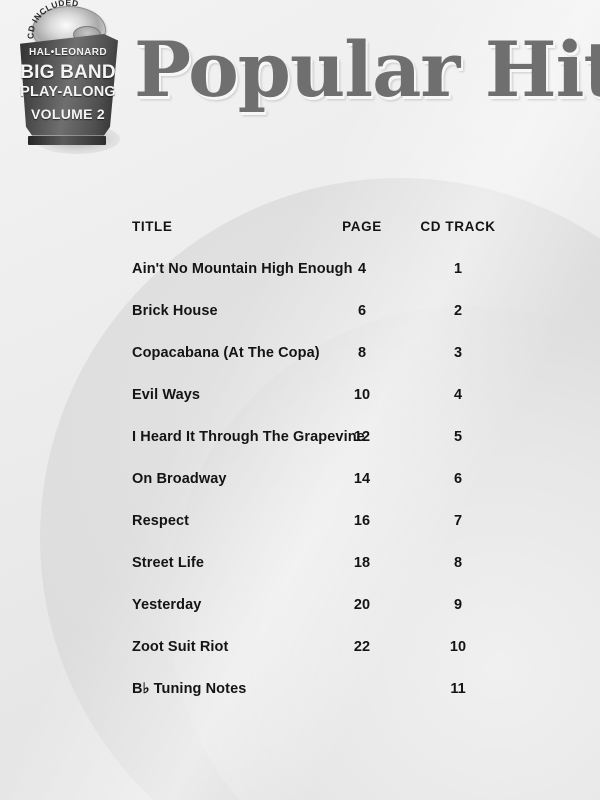 This screenshot has width=600, height=800. Describe the element at coordinates (332, 353) in the screenshot. I see `table-row: Copacabana (At The Copa) 8 3` at that location.